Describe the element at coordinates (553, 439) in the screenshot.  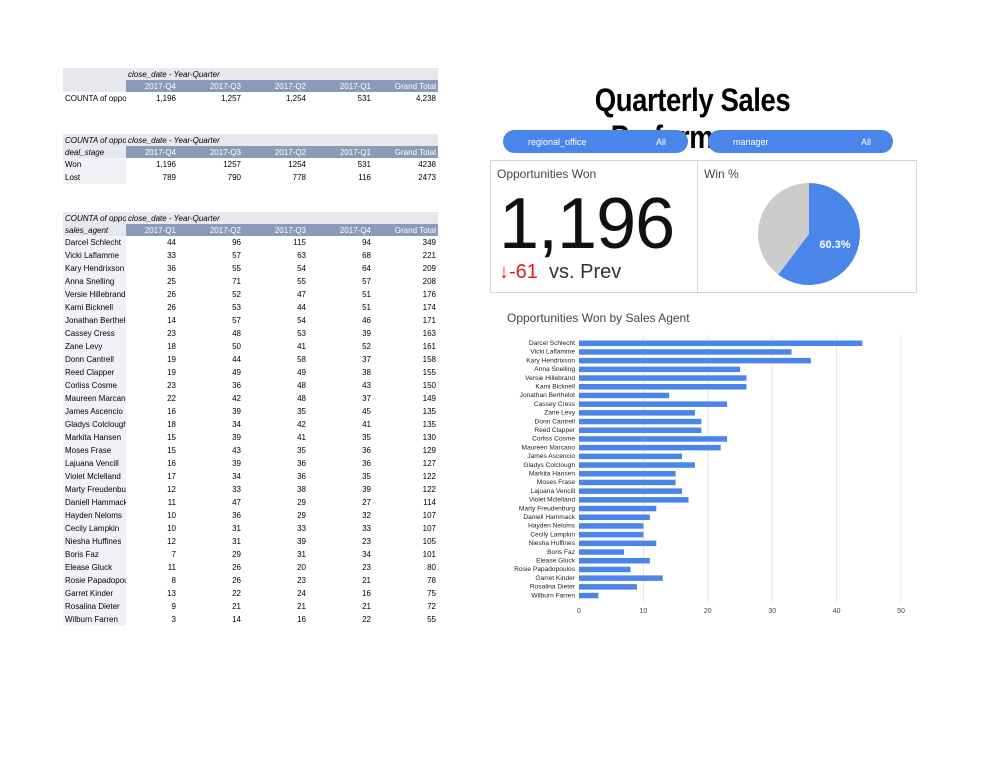
I see `bar-category-label: Corliss Cosme` at that location.